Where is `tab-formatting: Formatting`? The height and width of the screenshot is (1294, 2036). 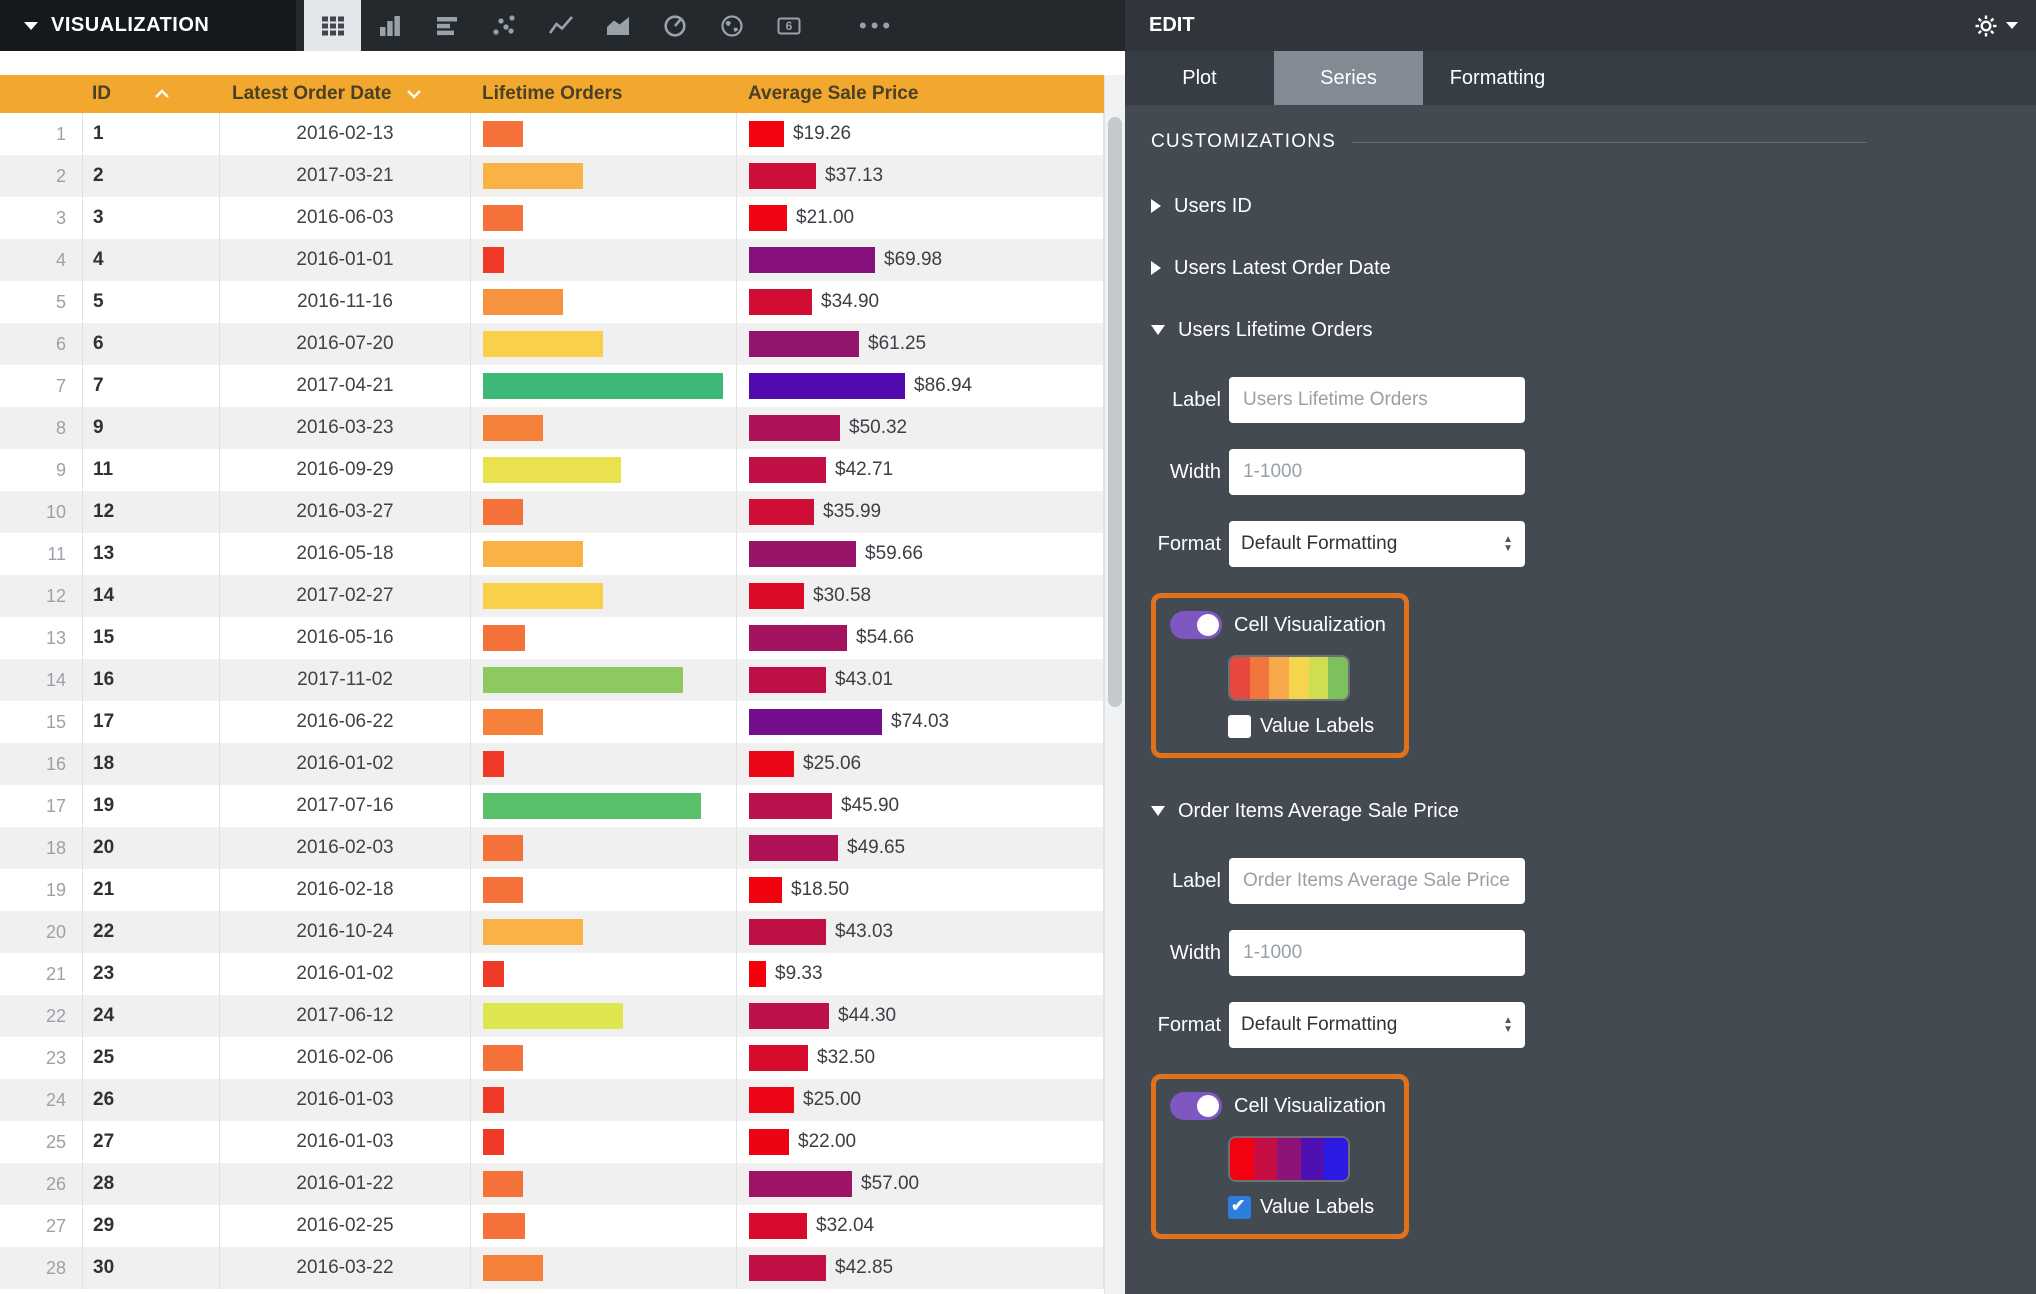 tab-formatting: Formatting is located at coordinates (1497, 77).